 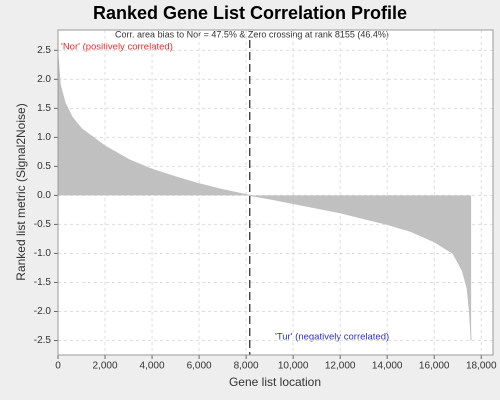 I want to click on y-tick-label: 2.5, so click(x=44, y=50).